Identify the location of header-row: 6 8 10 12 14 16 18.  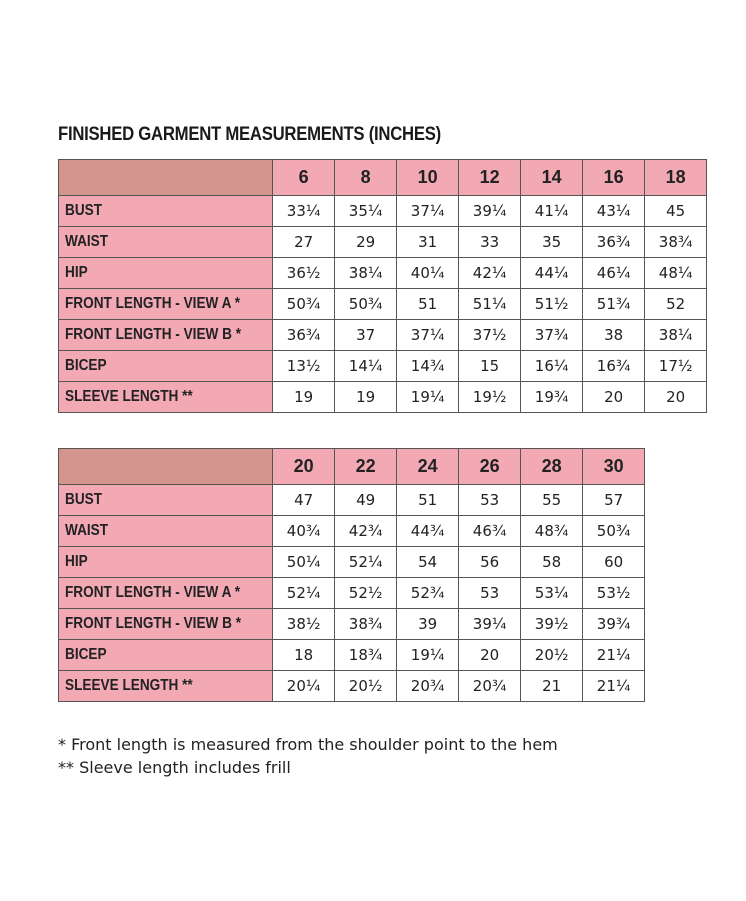
(382, 177).